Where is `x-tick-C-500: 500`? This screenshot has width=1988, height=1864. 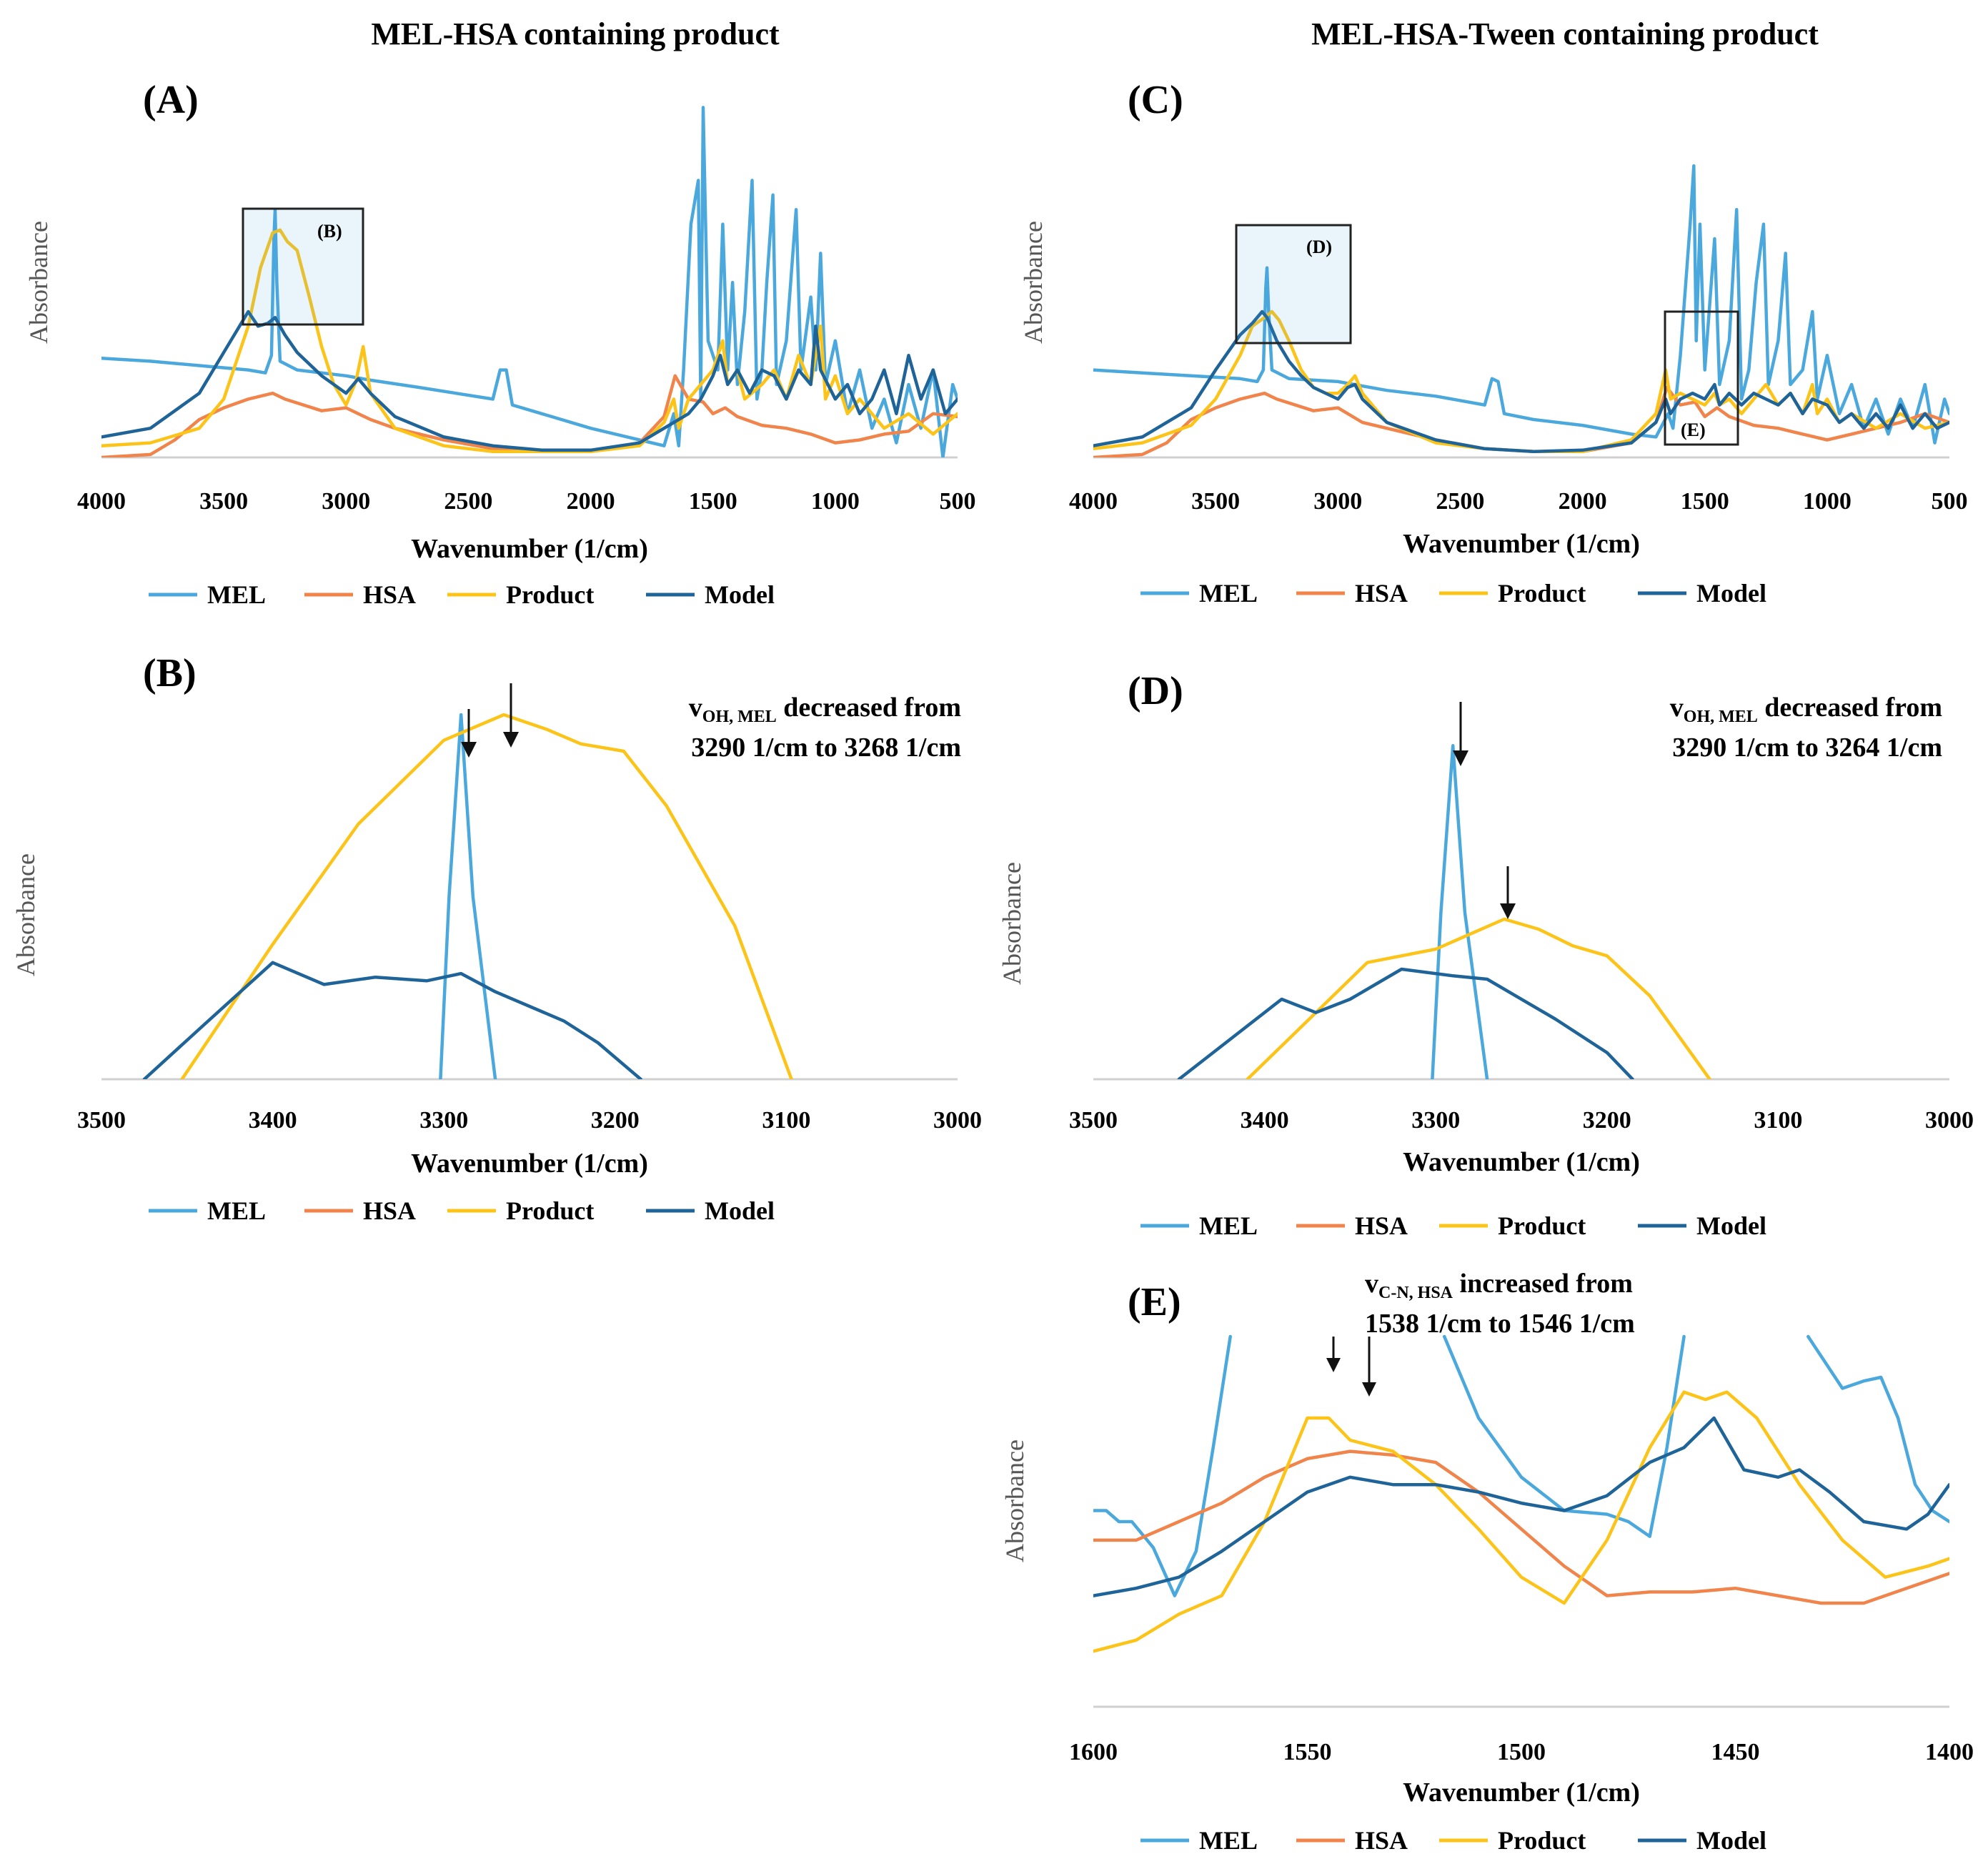
x-tick-C-500: 500 is located at coordinates (1950, 501).